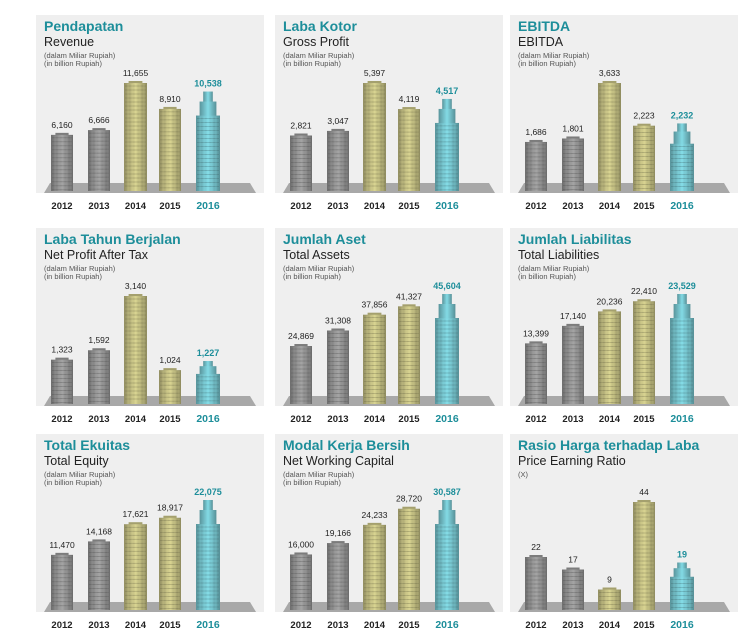  What do you see at coordinates (536, 333) in the screenshot?
I see `data-label: 13,399` at bounding box center [536, 333].